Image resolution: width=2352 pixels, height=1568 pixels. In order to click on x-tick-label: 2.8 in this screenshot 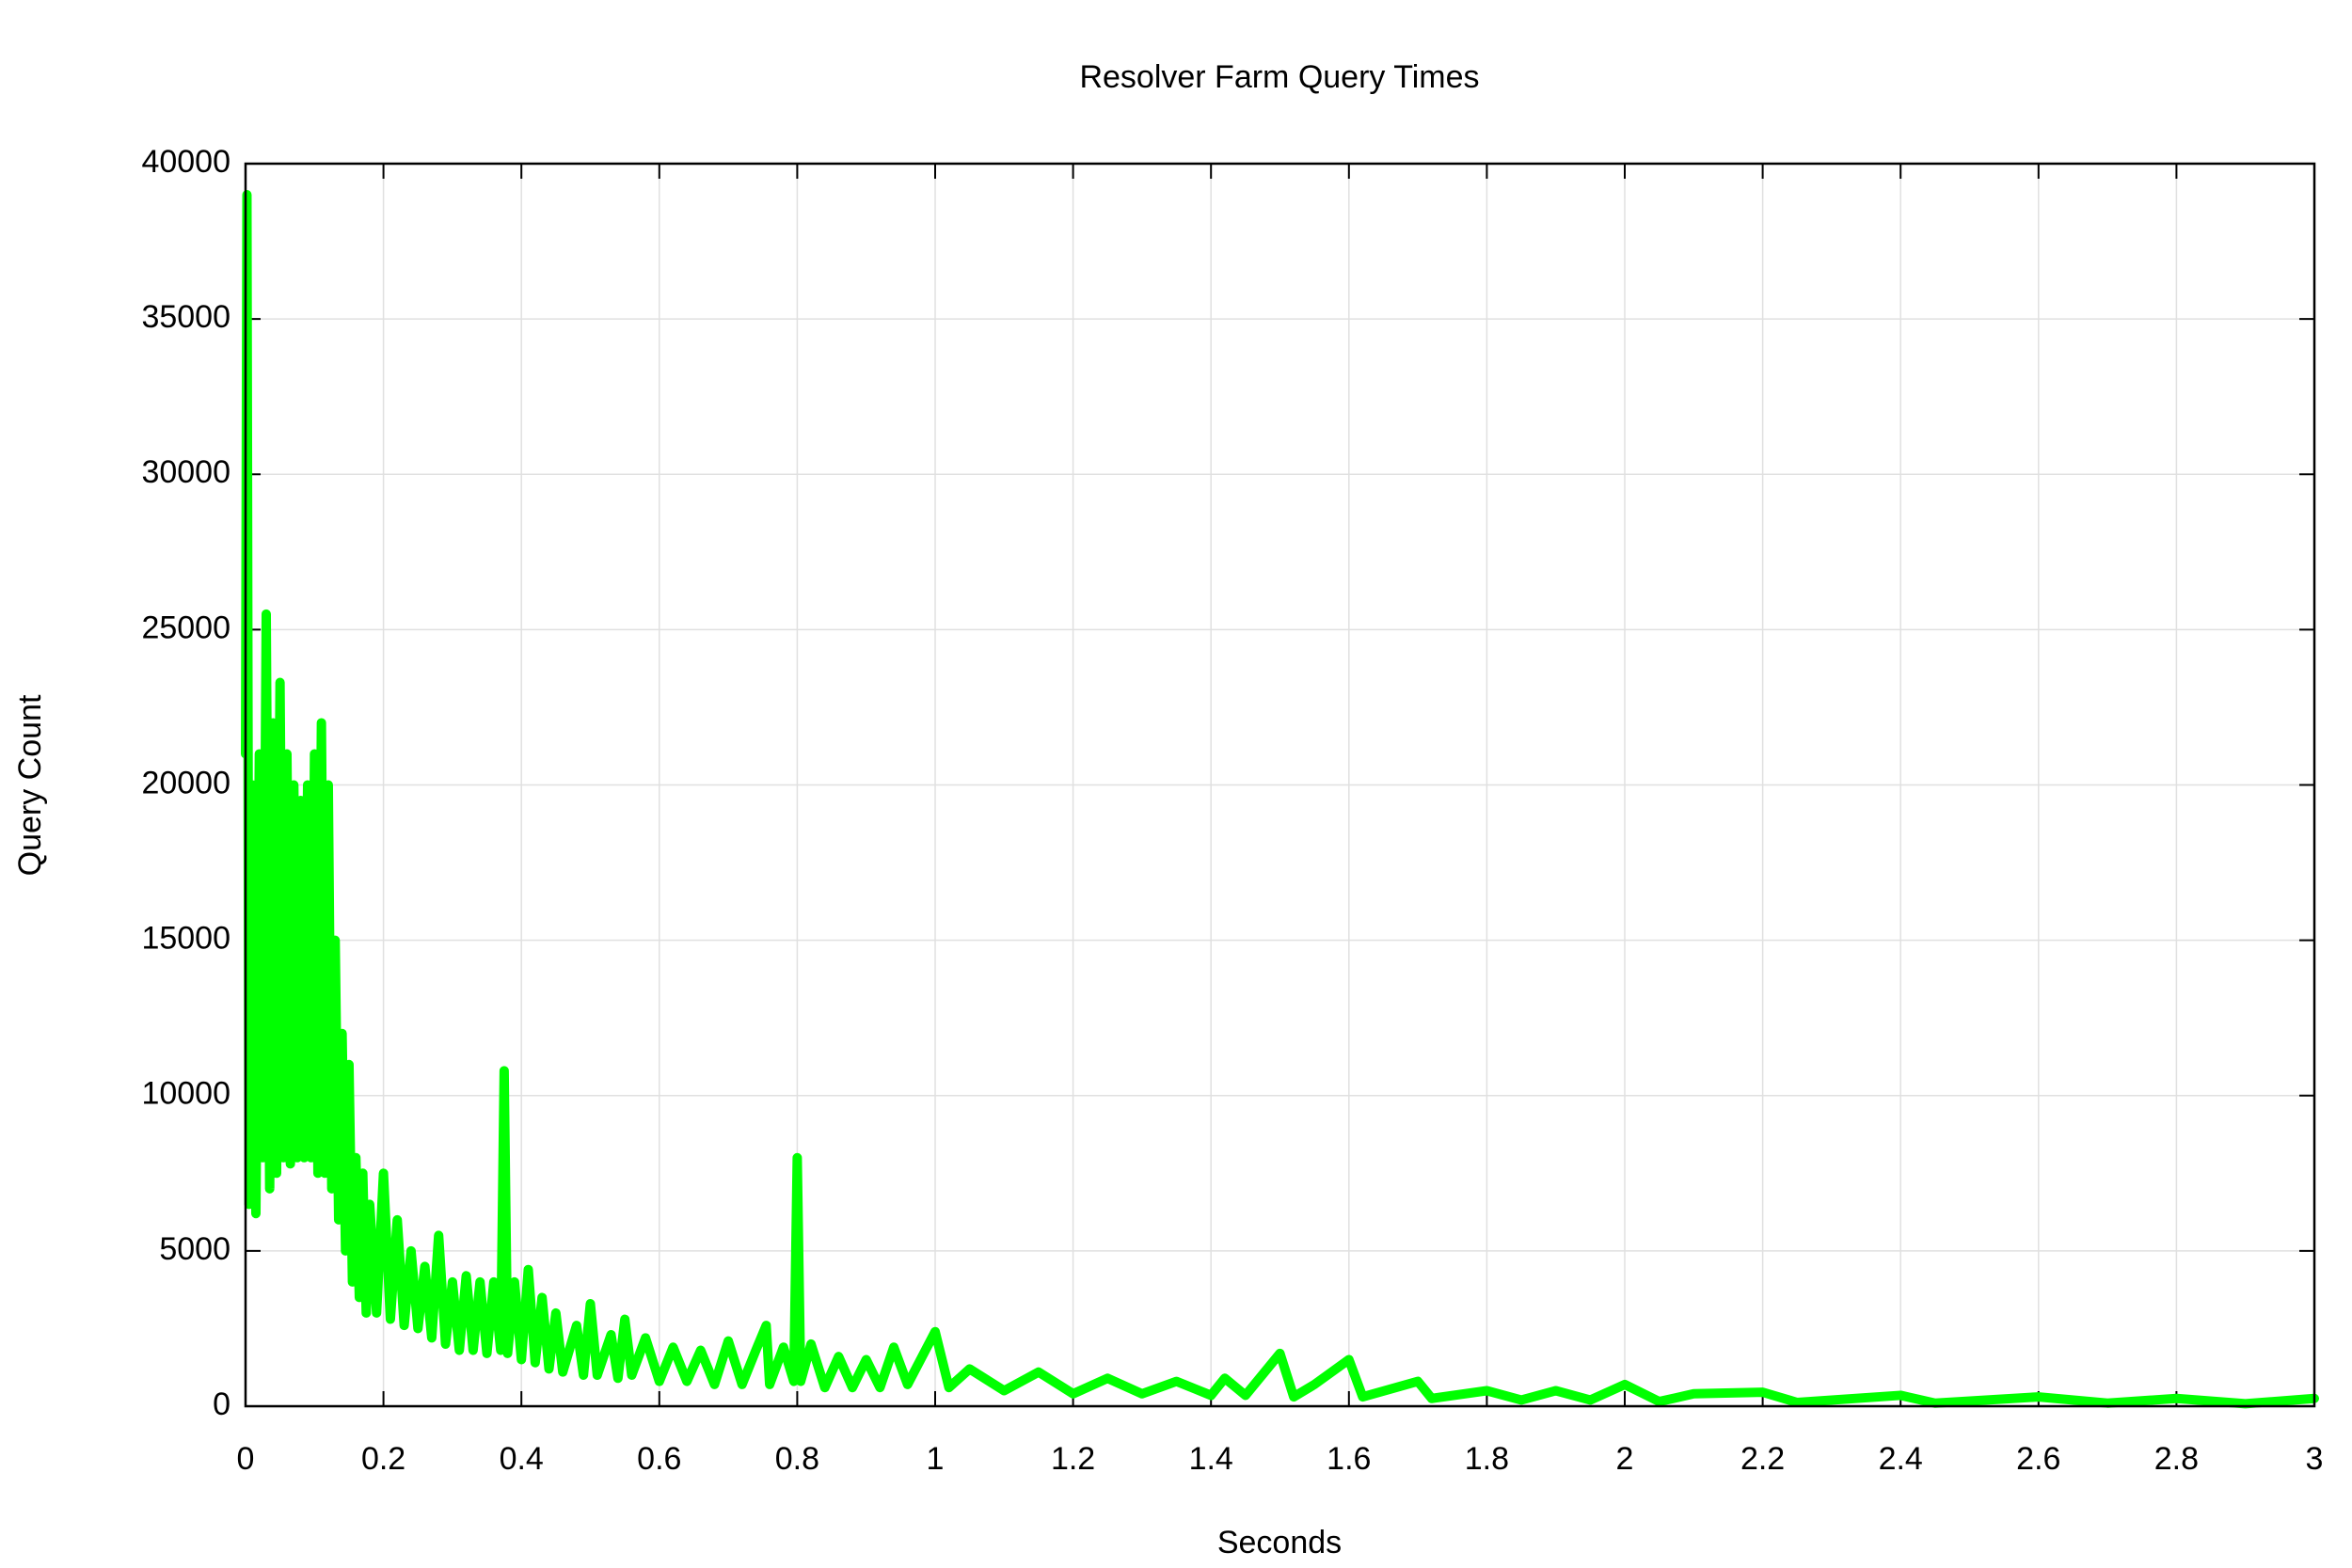, I will do `click(2176, 1459)`.